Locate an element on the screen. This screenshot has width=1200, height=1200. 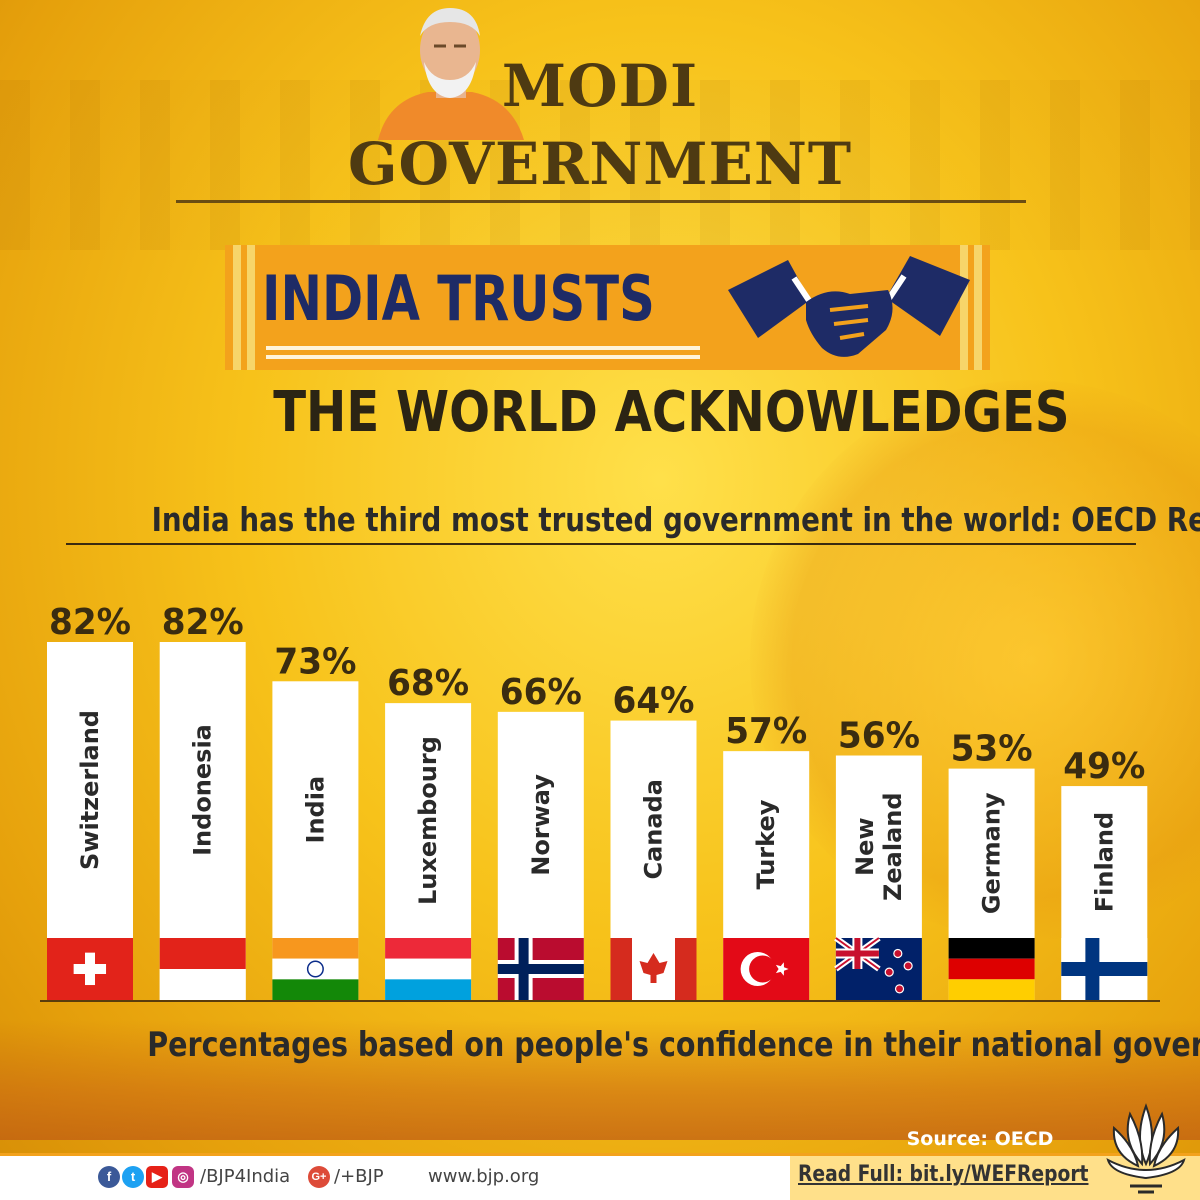
title-underline is located at coordinates (601, 544).